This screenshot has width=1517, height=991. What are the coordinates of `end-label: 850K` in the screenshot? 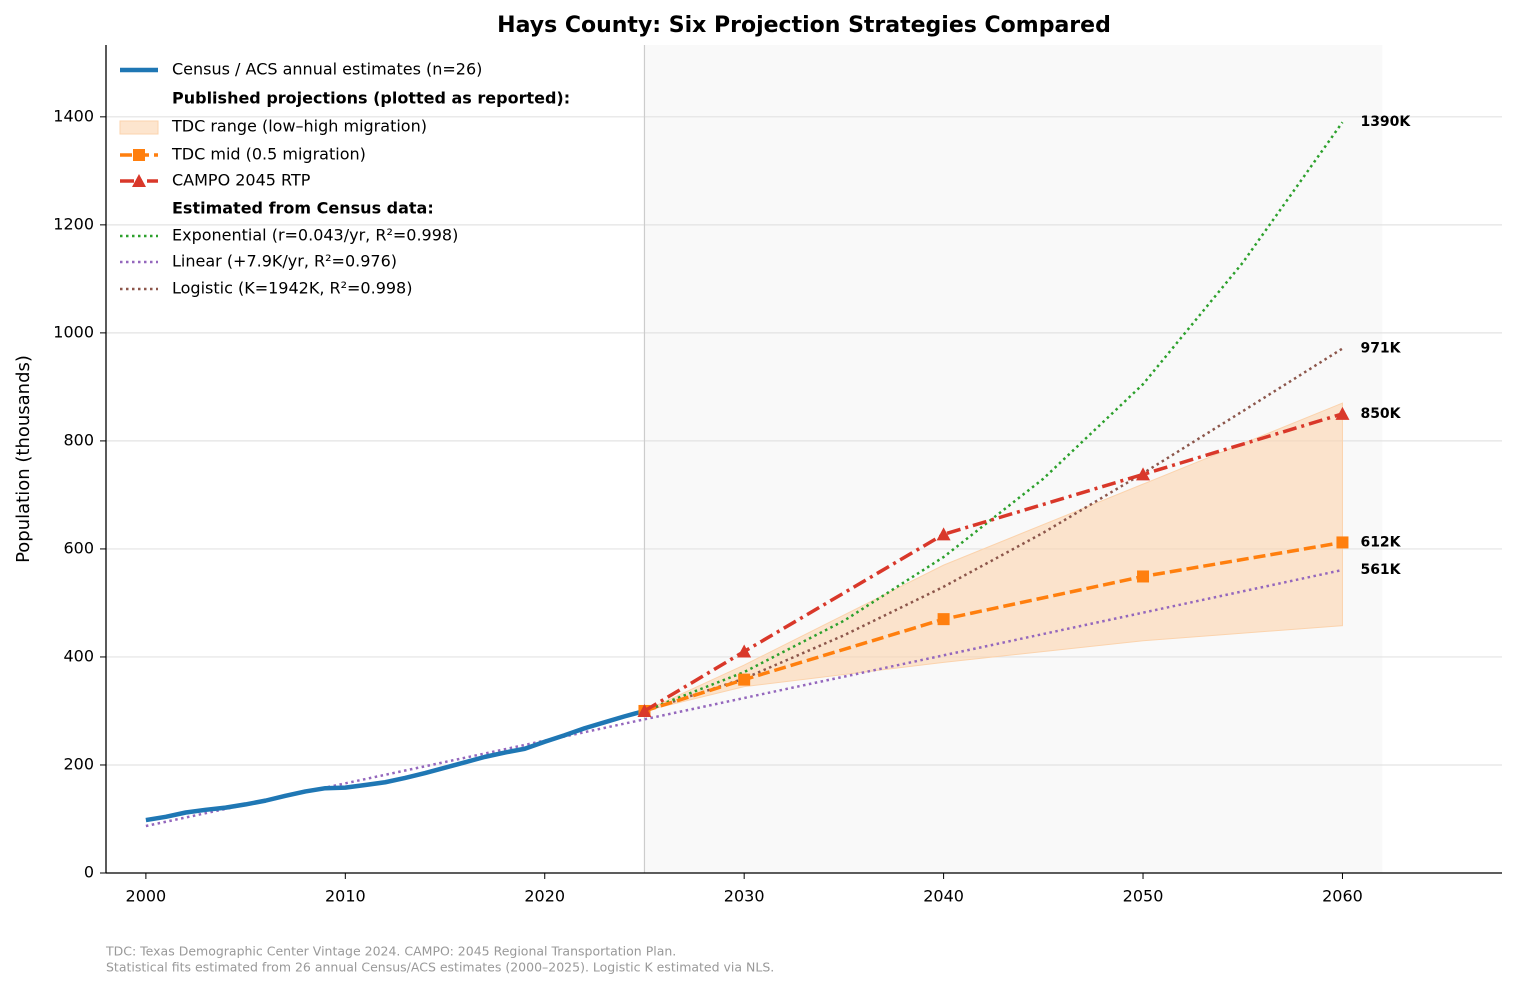 It's located at (1380, 414).